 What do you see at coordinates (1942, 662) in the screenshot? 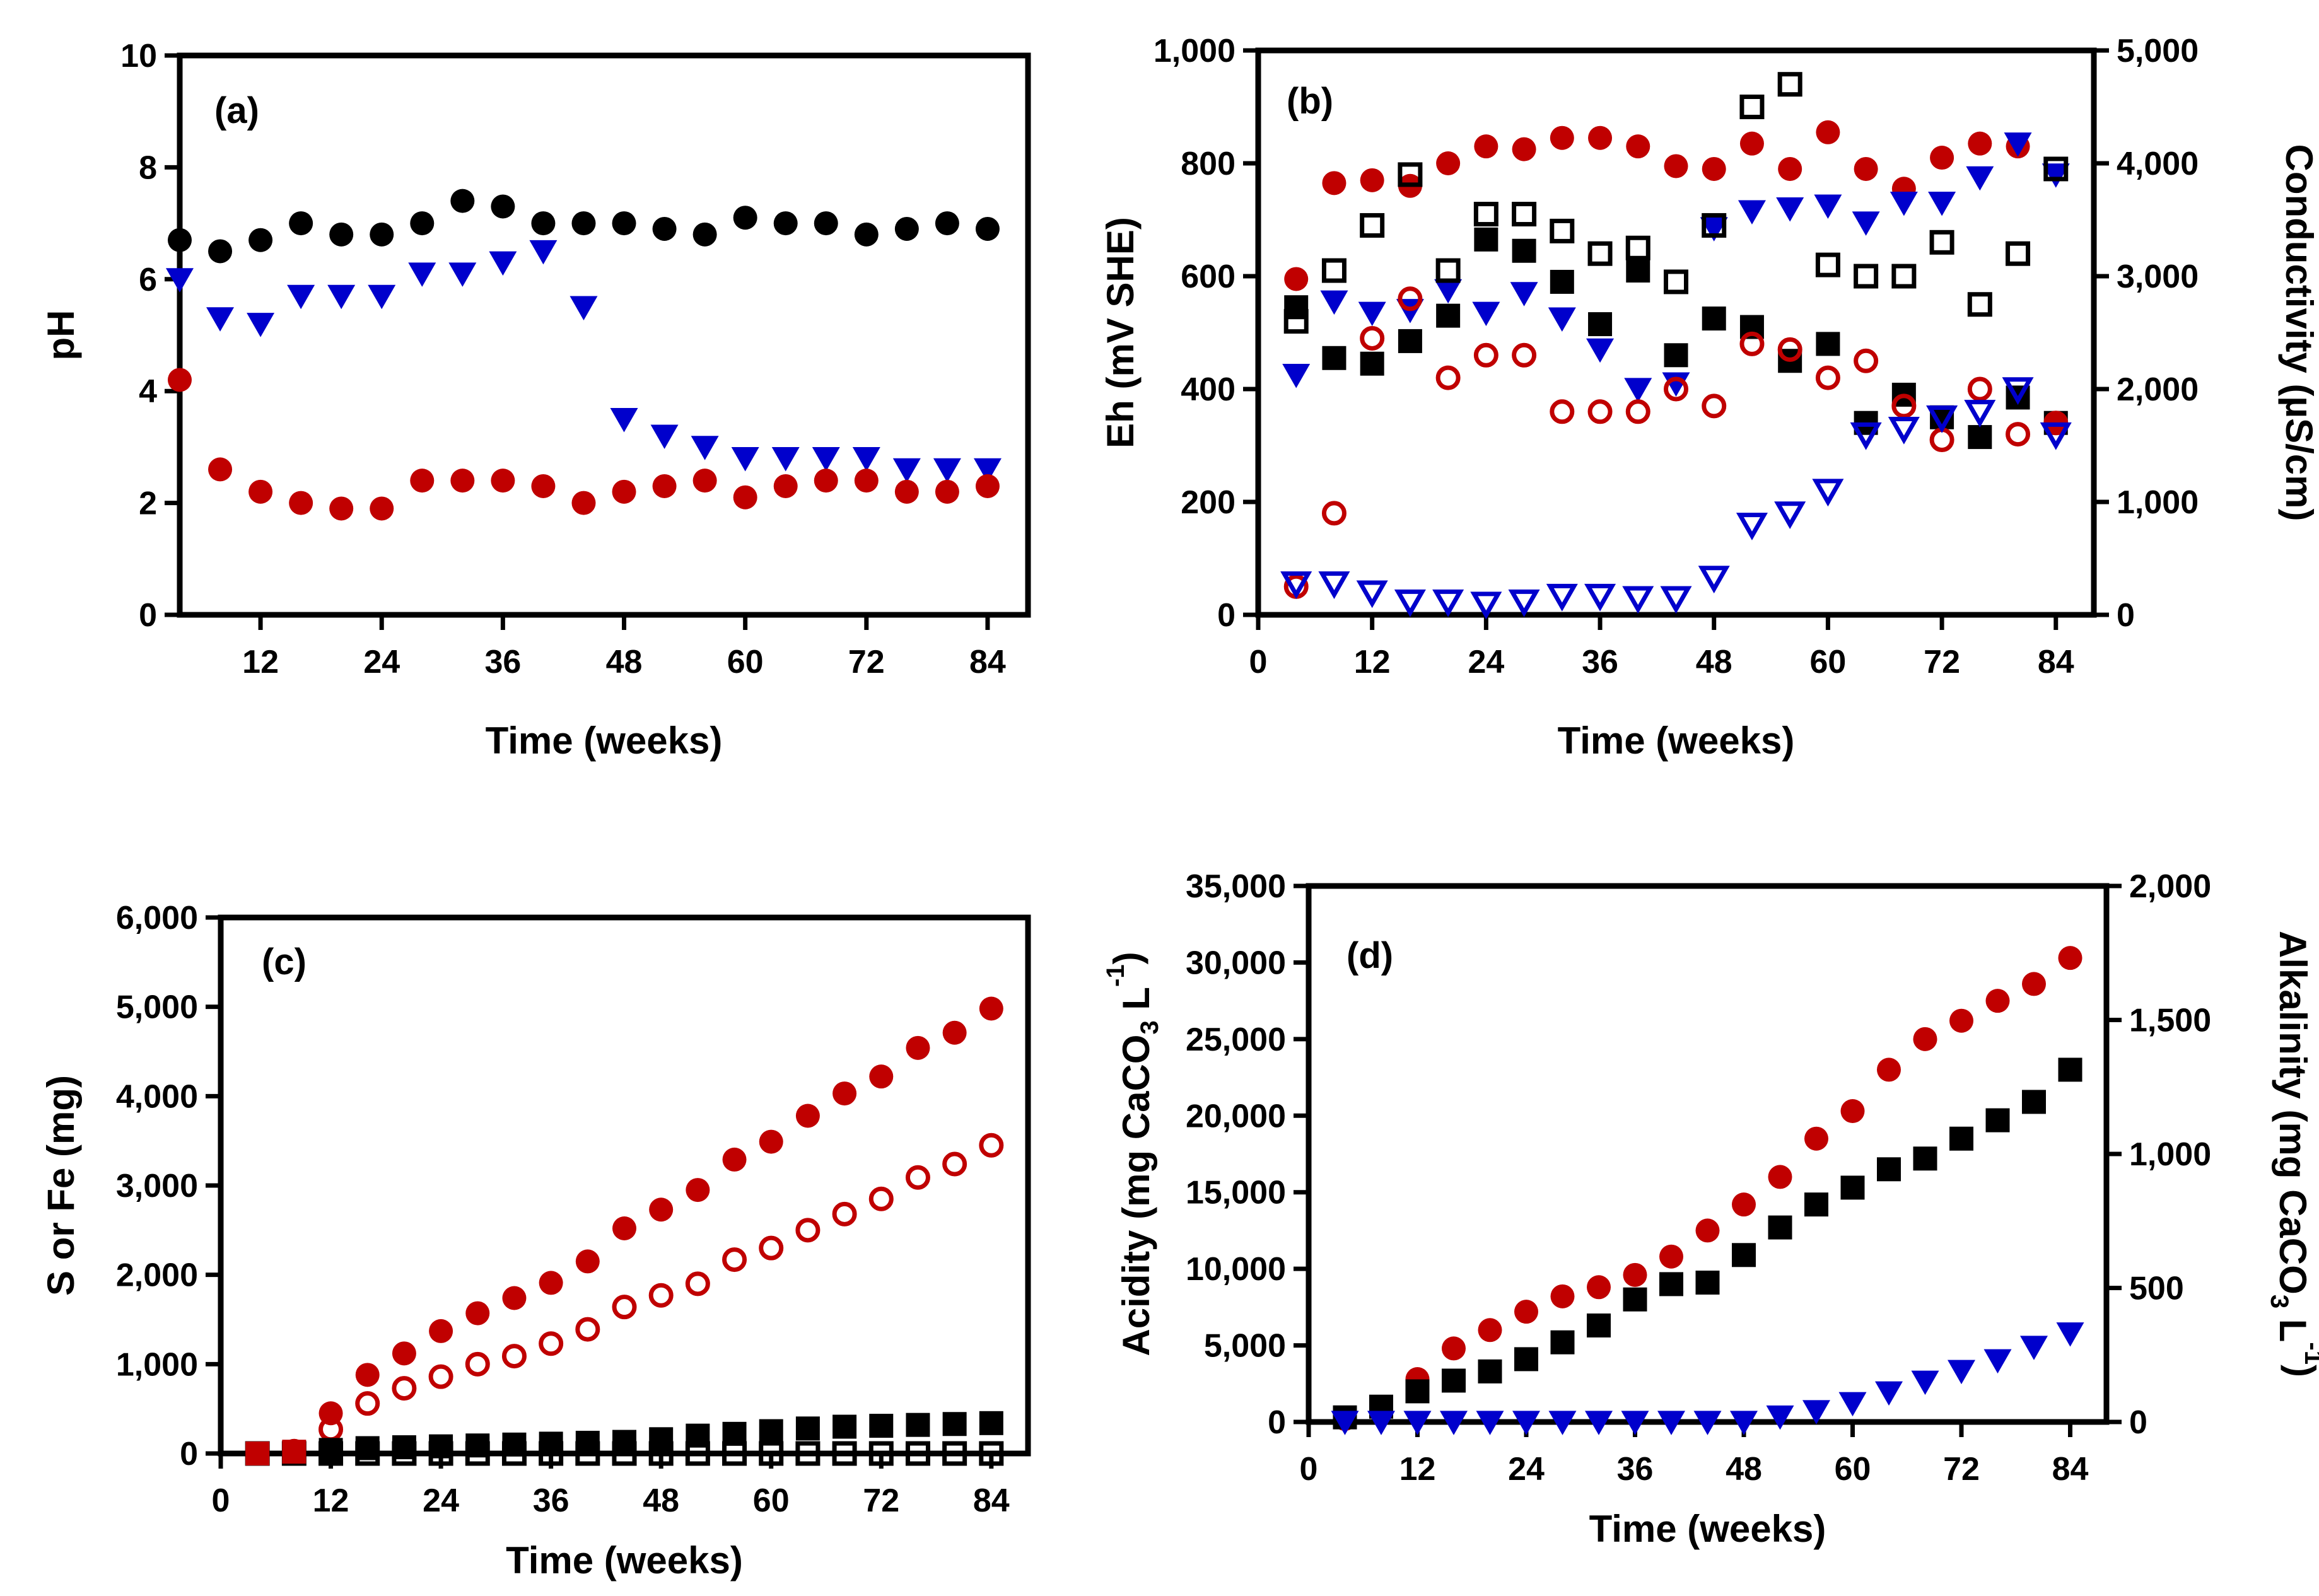
I see `x-tick-label-b: 72` at bounding box center [1942, 662].